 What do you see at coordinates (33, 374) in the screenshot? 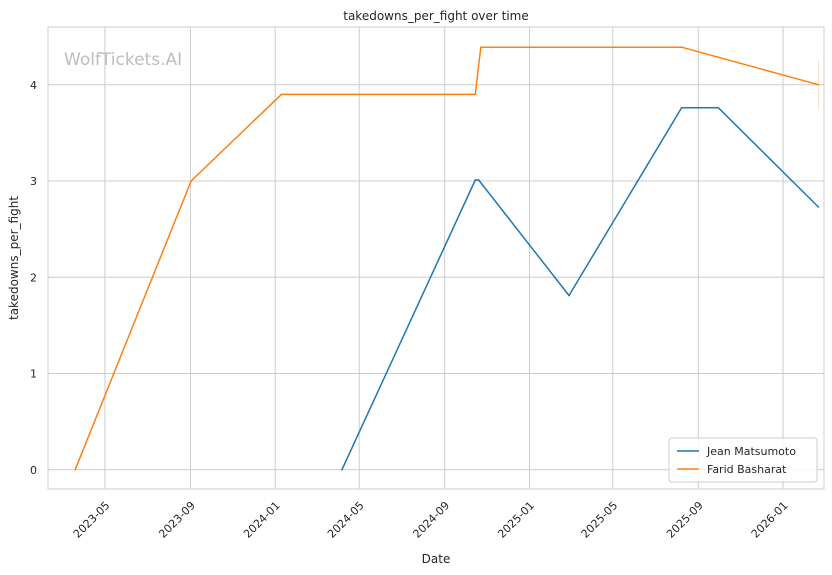
I see `y-tick-label: 1` at bounding box center [33, 374].